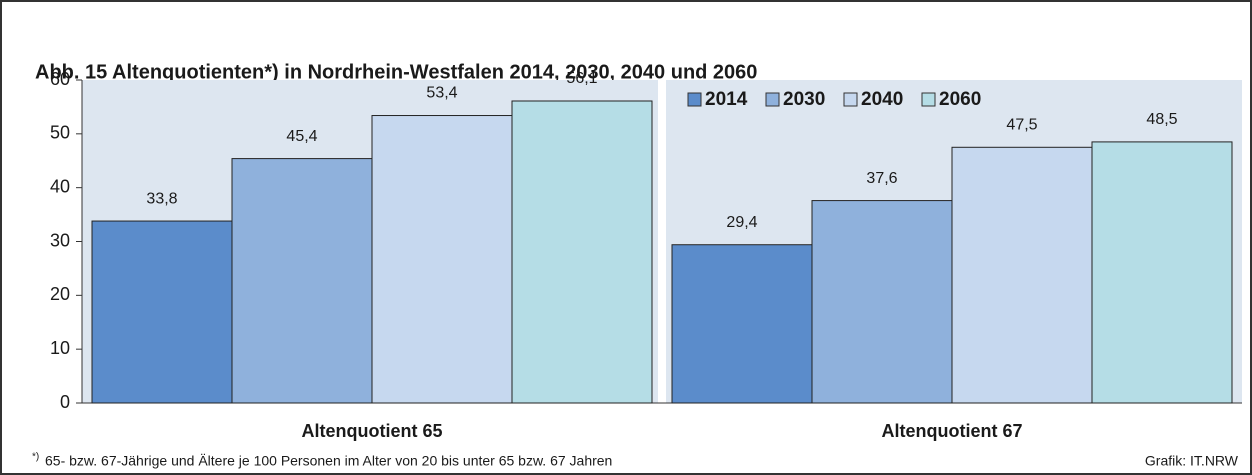 The width and height of the screenshot is (1252, 475). I want to click on data-label: 56,1, so click(581, 78).